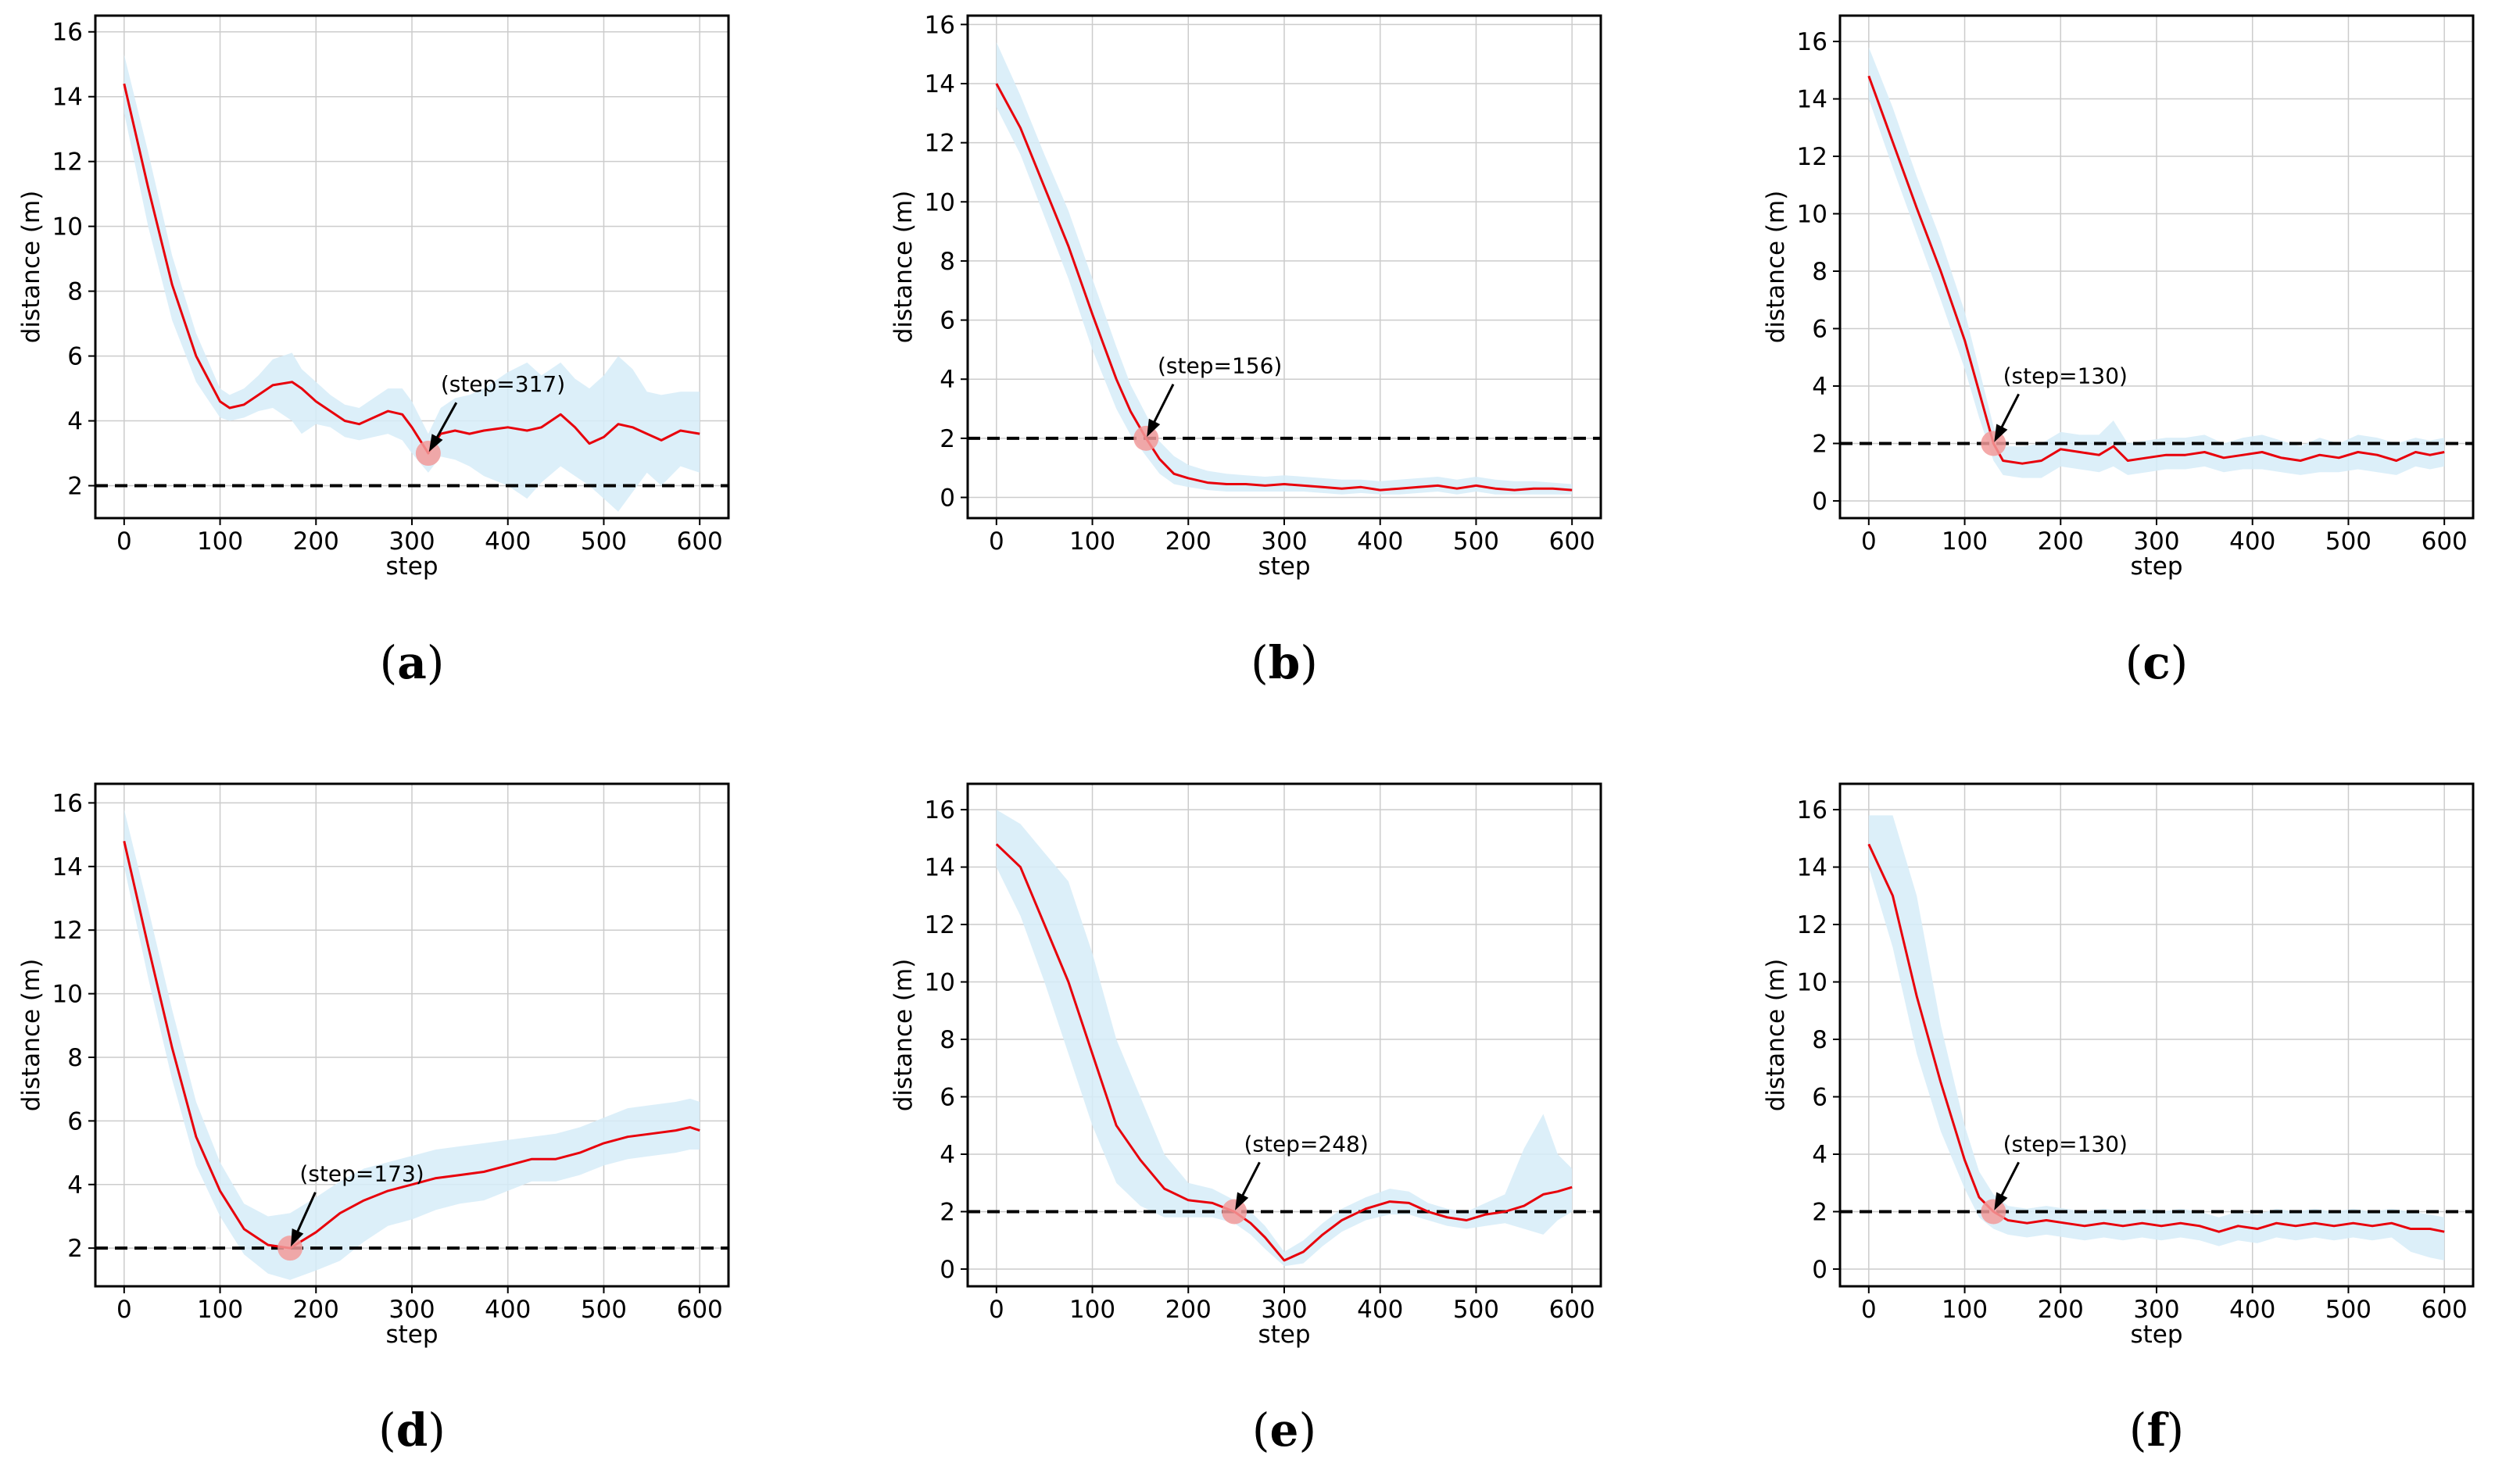 This screenshot has width=2495, height=1484. What do you see at coordinates (1284, 662) in the screenshot?
I see `subfigure-caption: (b)` at bounding box center [1284, 662].